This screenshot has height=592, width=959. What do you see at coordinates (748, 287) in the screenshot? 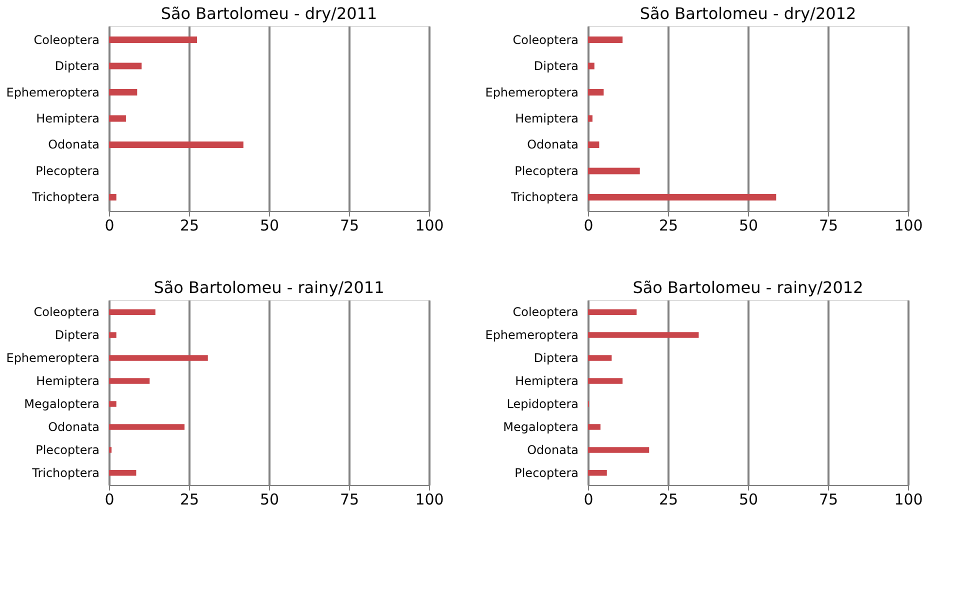
I see `chart-title: São Bartolomeu - rainy/2012` at bounding box center [748, 287].